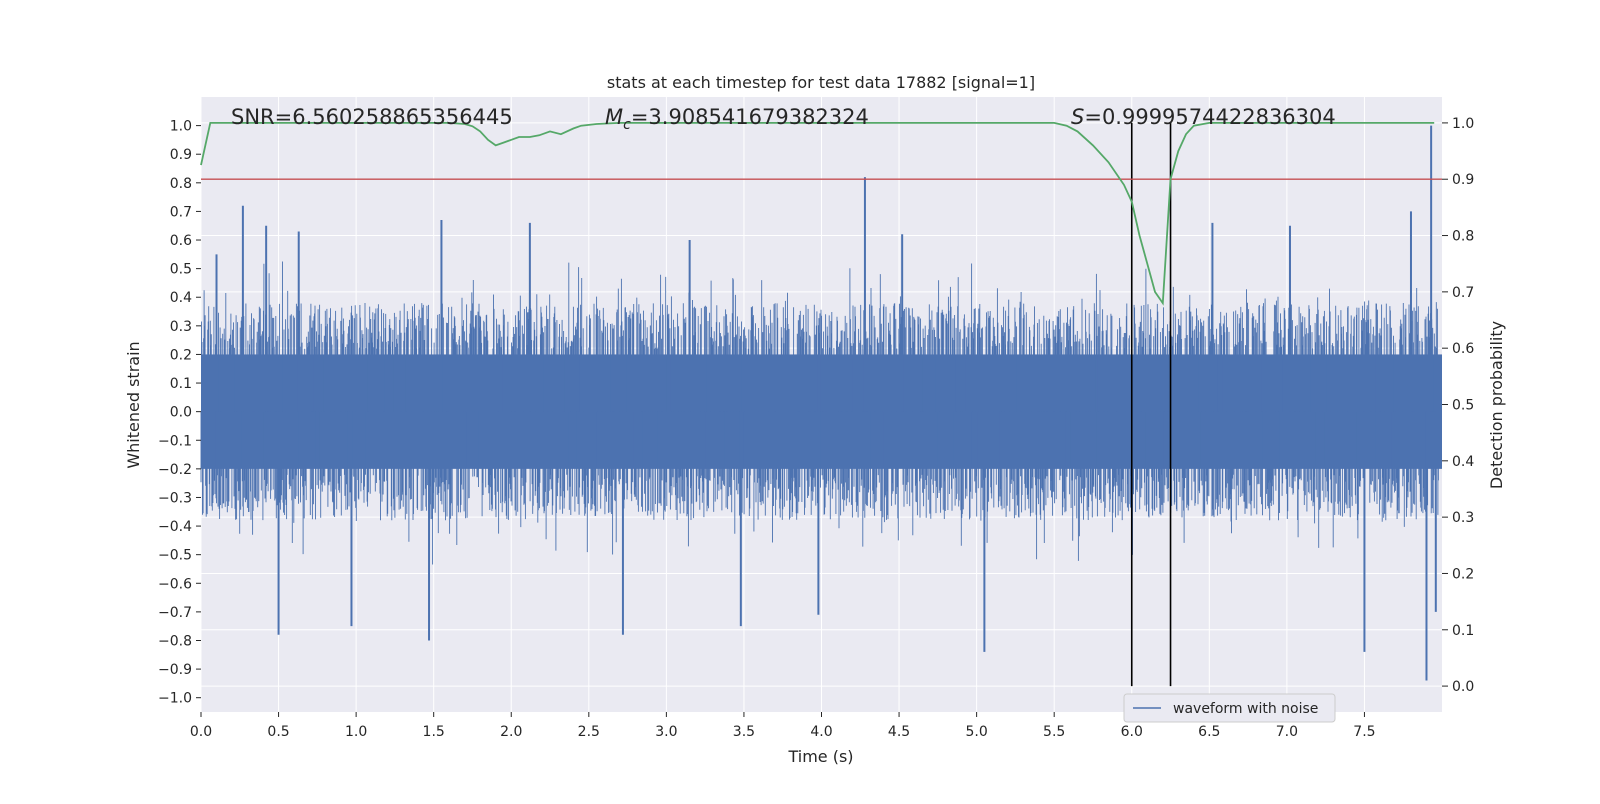 This screenshot has width=1600, height=804. What do you see at coordinates (181, 355) in the screenshot?
I see `y-tick-label: 0.2` at bounding box center [181, 355].